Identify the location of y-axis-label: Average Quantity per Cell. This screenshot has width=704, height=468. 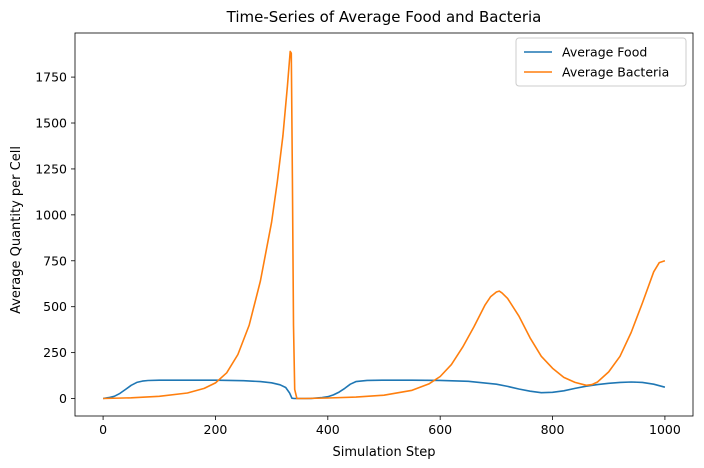
(16, 230).